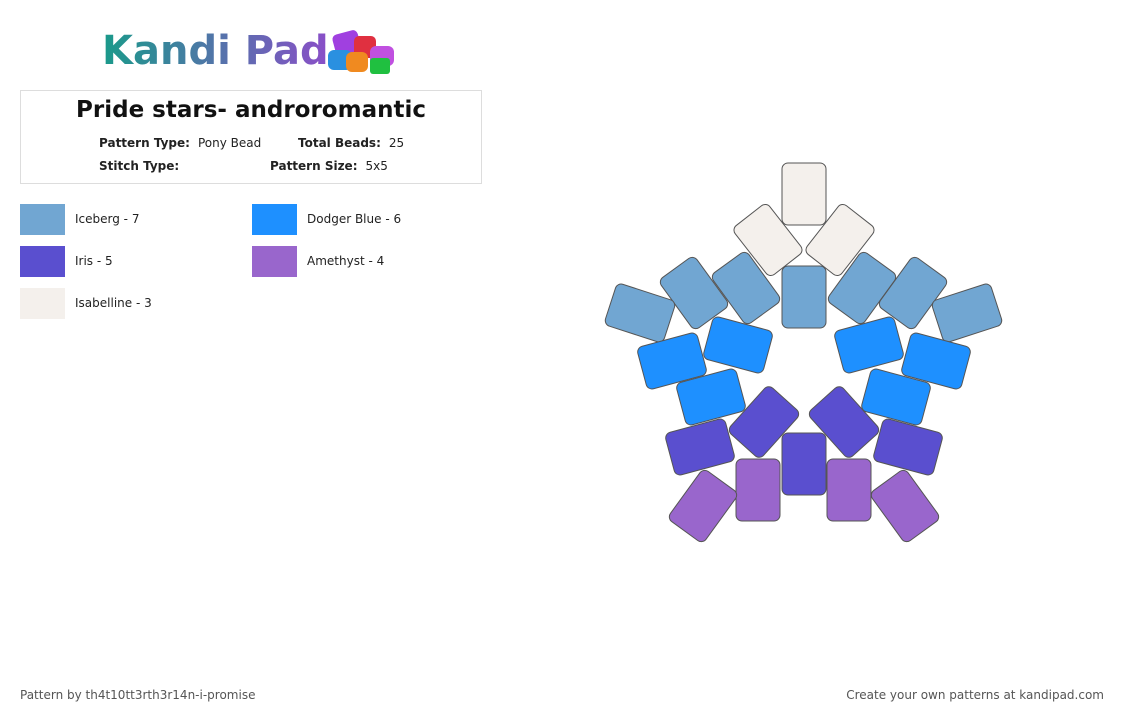 The height and width of the screenshot is (720, 1124). I want to click on logo-beads, so click(361, 52).